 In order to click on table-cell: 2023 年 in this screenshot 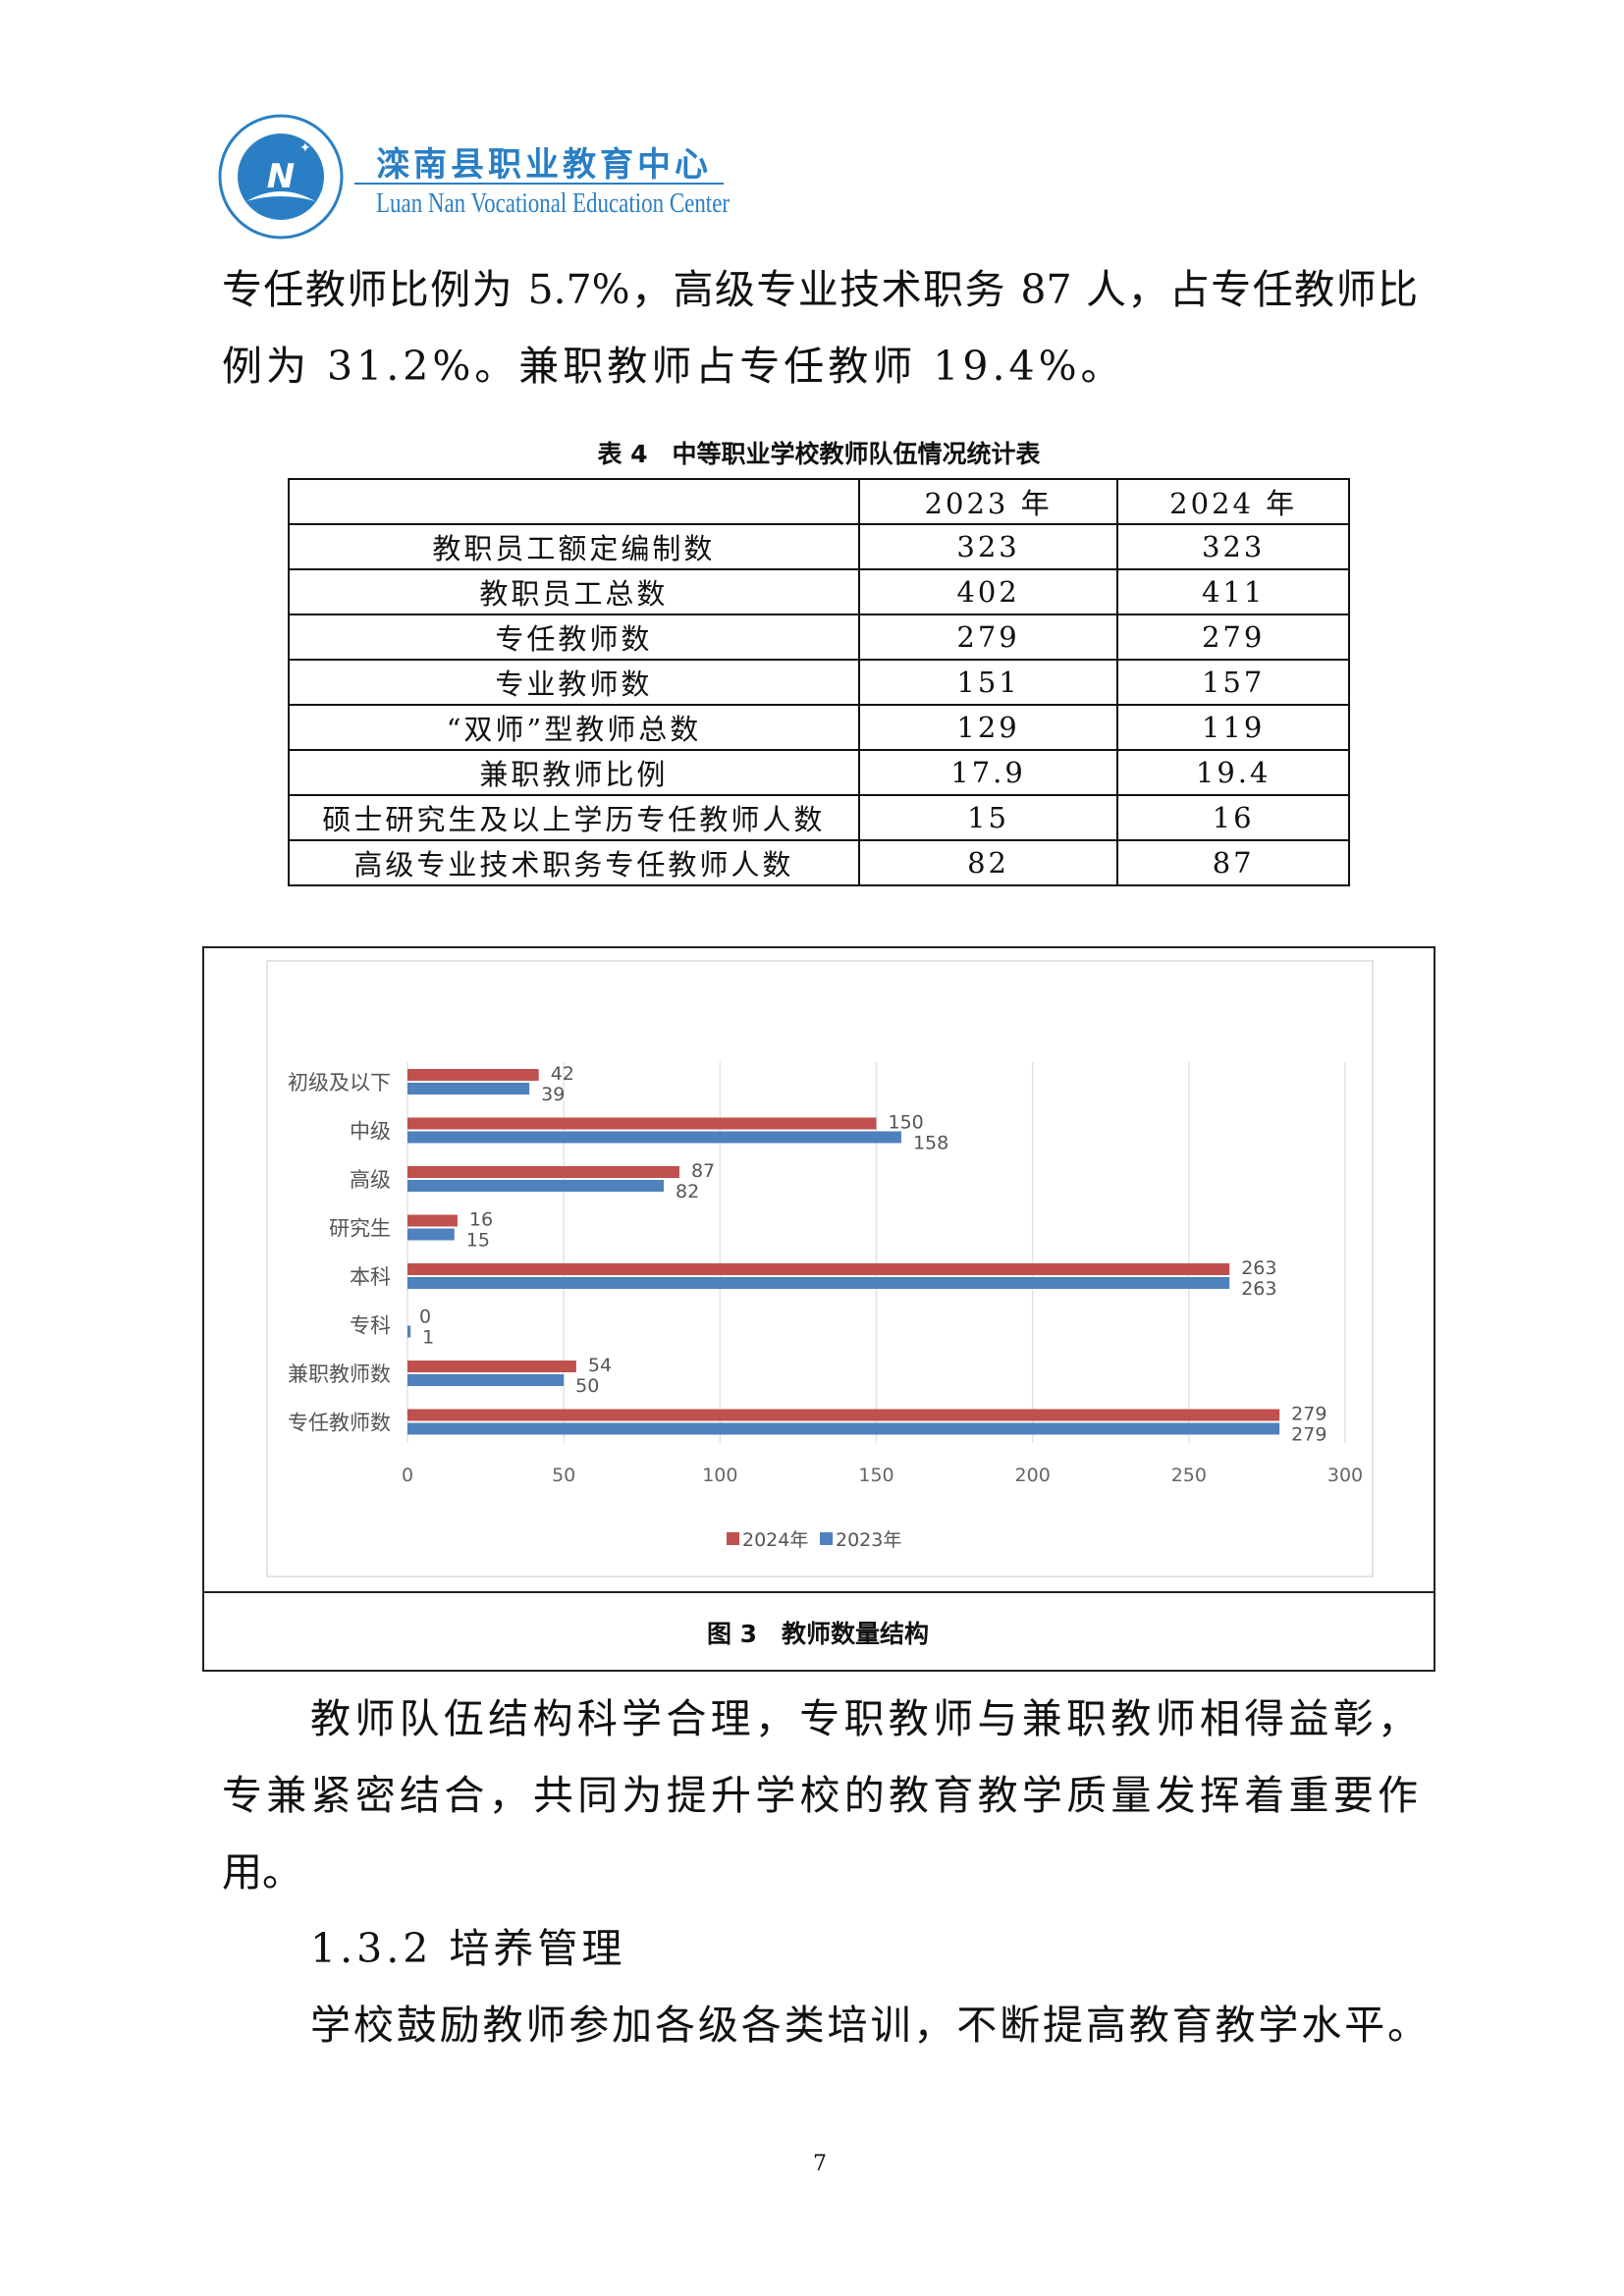, I will do `click(988, 502)`.